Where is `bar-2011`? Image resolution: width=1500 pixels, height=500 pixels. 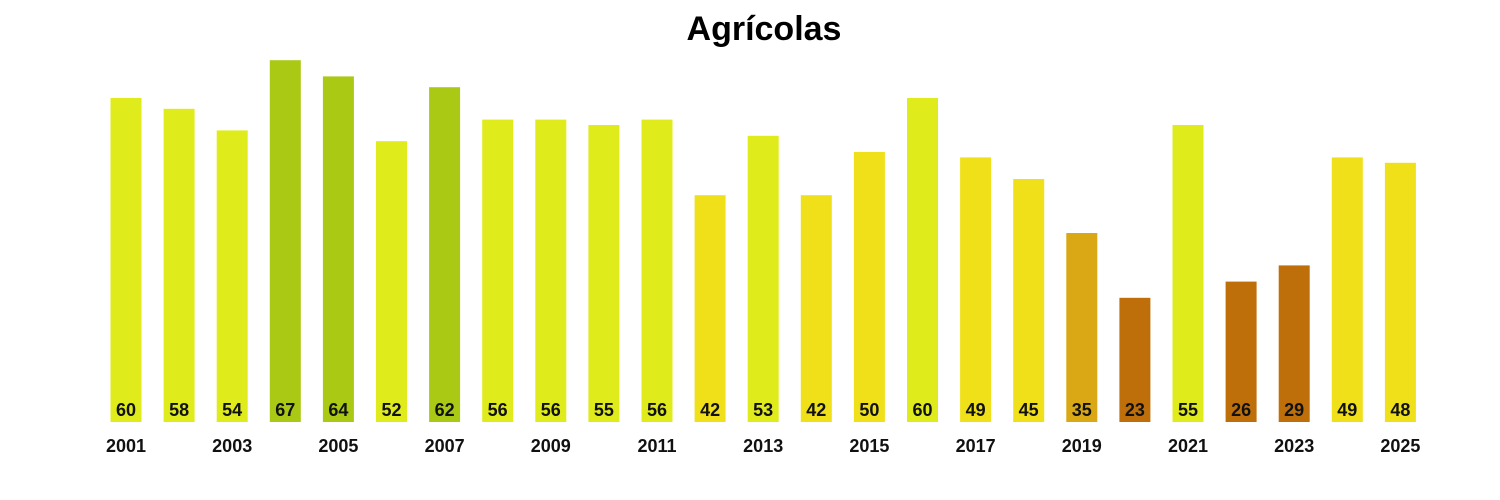 bar-2011 is located at coordinates (657, 270).